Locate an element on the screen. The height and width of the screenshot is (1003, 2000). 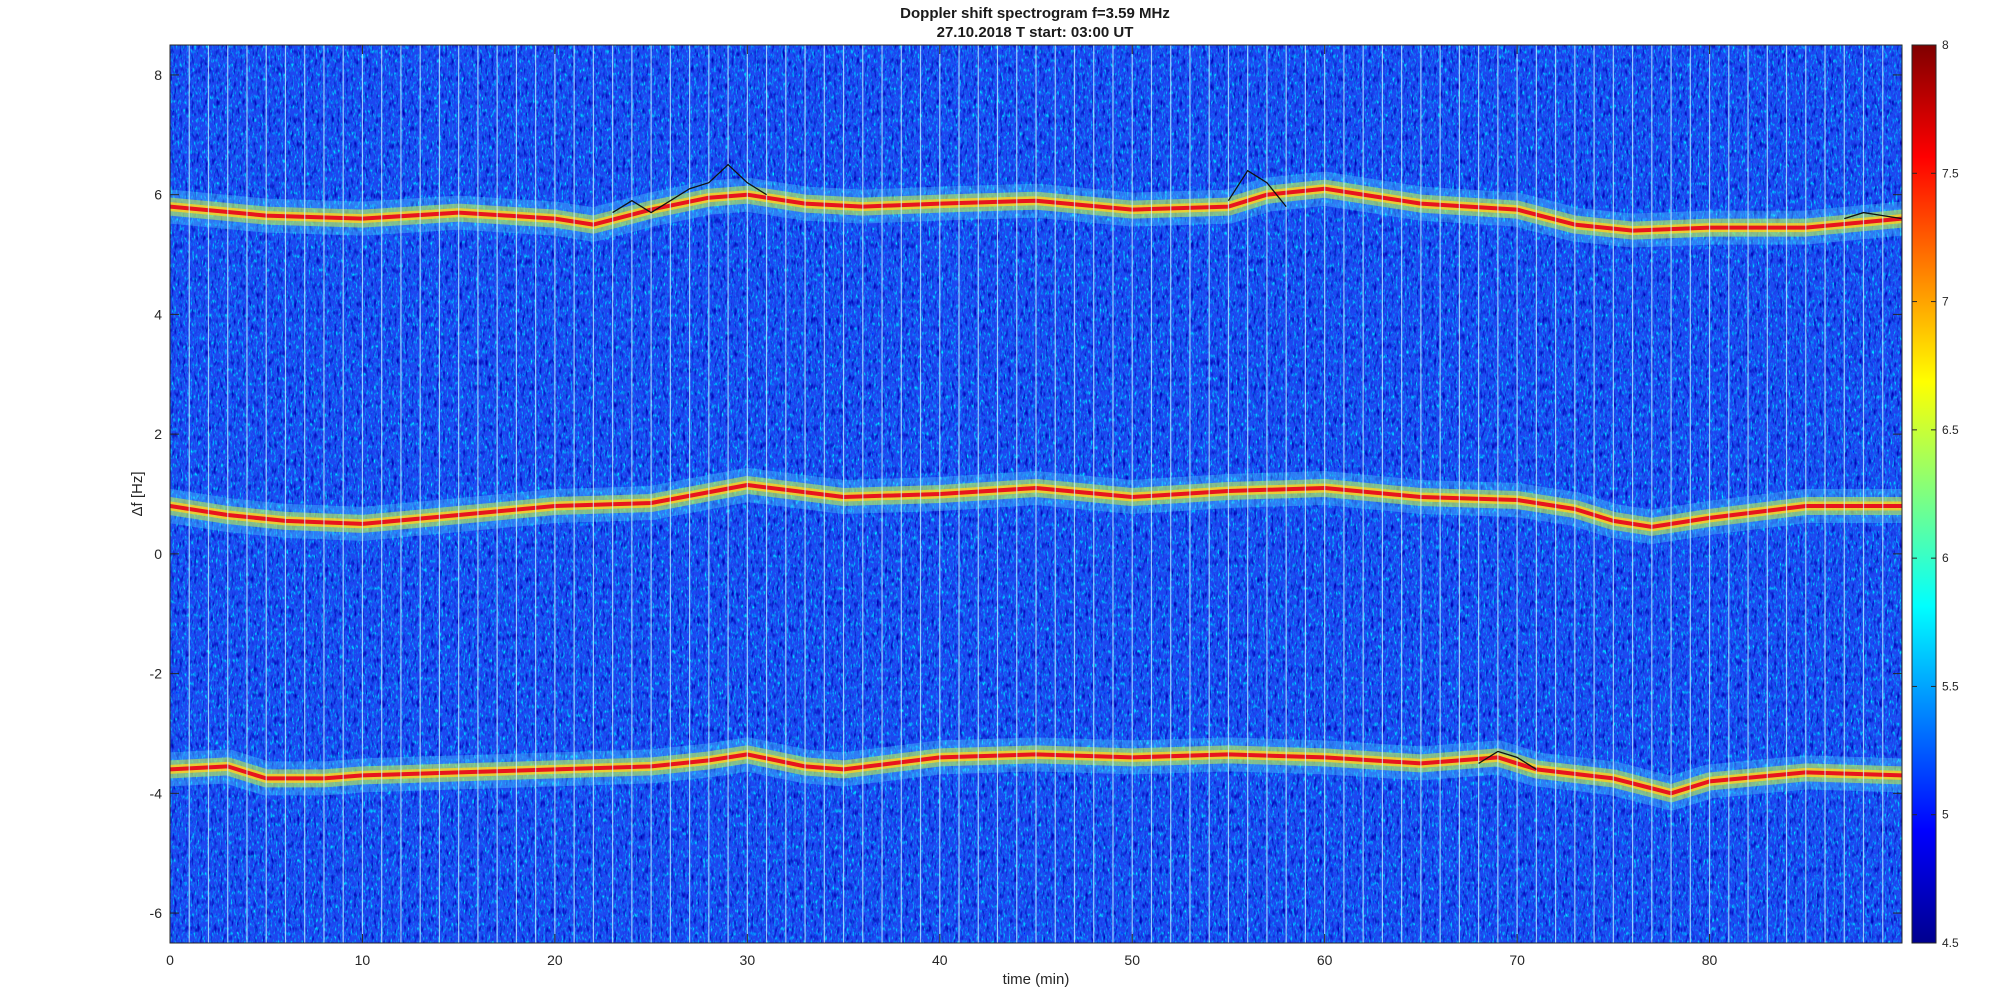
y-tick-label: -4 is located at coordinates (156, 793).